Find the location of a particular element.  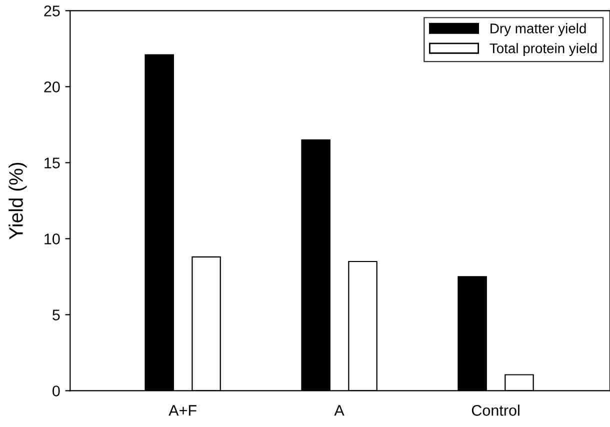

y-axis-title: Yield (%) is located at coordinates (17, 201).